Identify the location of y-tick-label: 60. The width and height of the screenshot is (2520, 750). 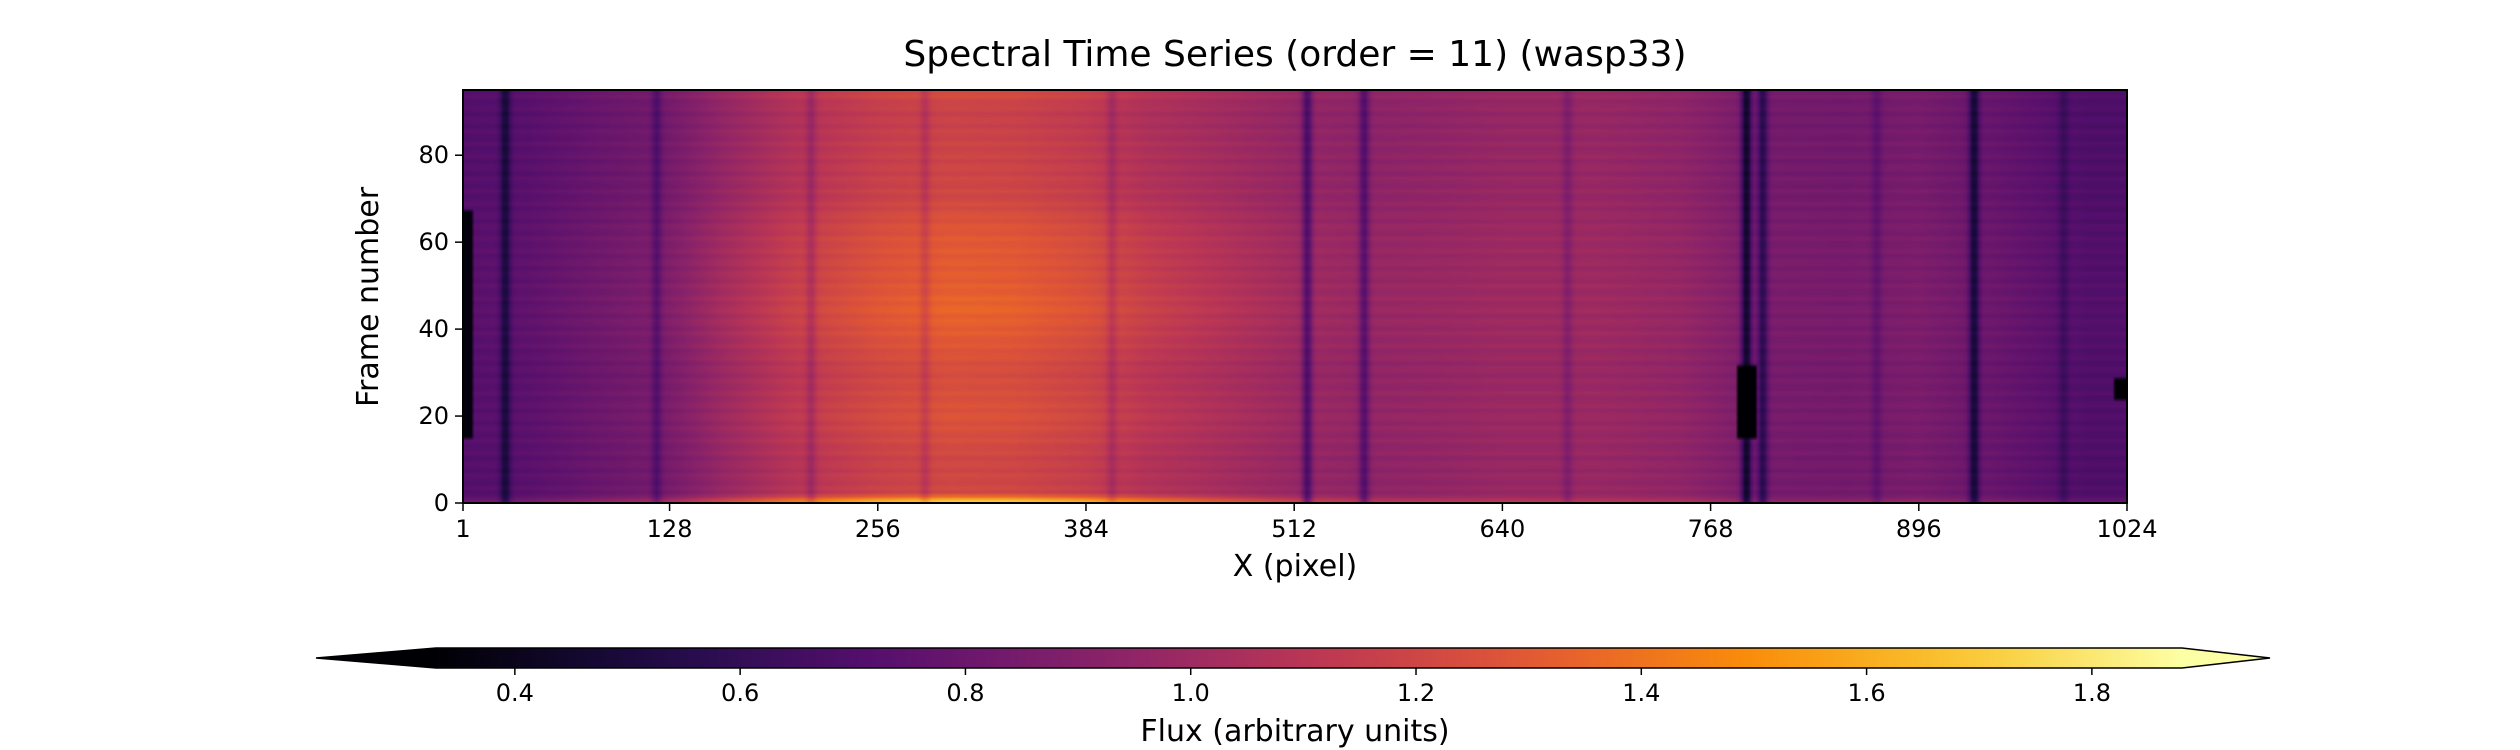
(433, 242).